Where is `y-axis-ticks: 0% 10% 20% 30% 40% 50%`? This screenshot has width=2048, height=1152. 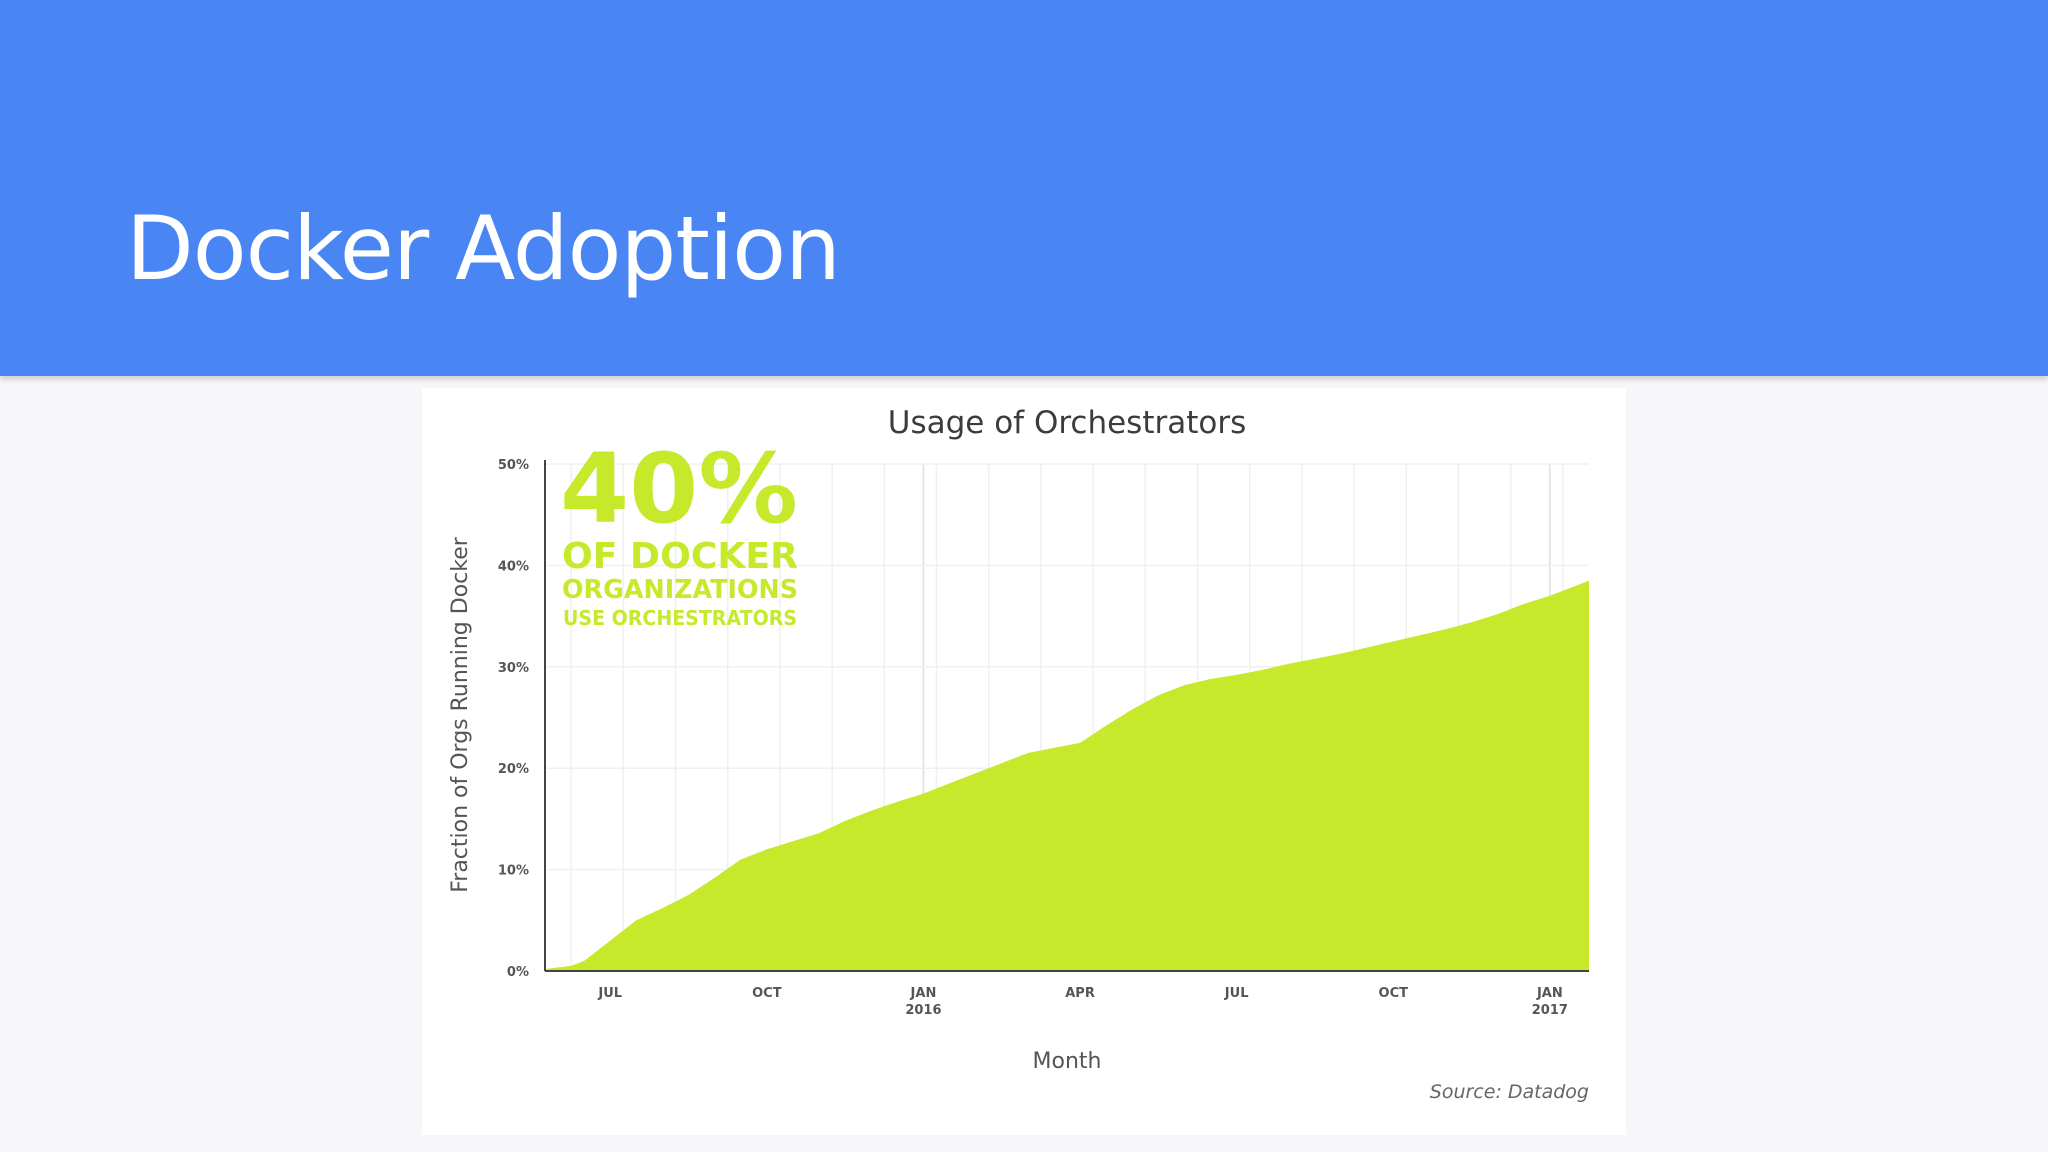 y-axis-ticks: 0% 10% 20% 30% 40% 50% is located at coordinates (513, 719).